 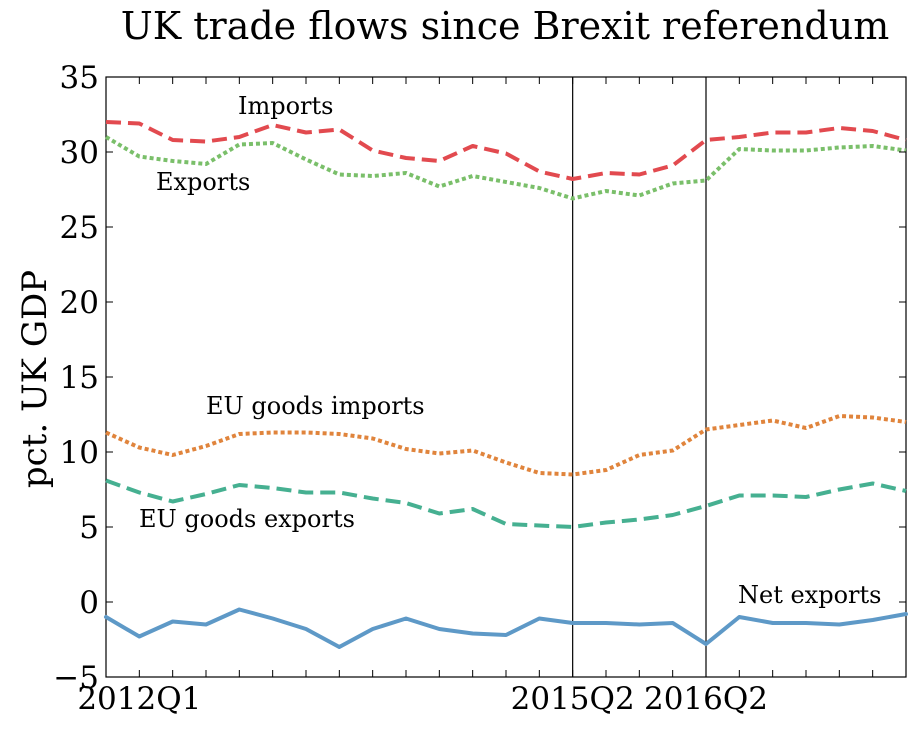 What do you see at coordinates (79, 453) in the screenshot?
I see `y-tick-label-3: 10` at bounding box center [79, 453].